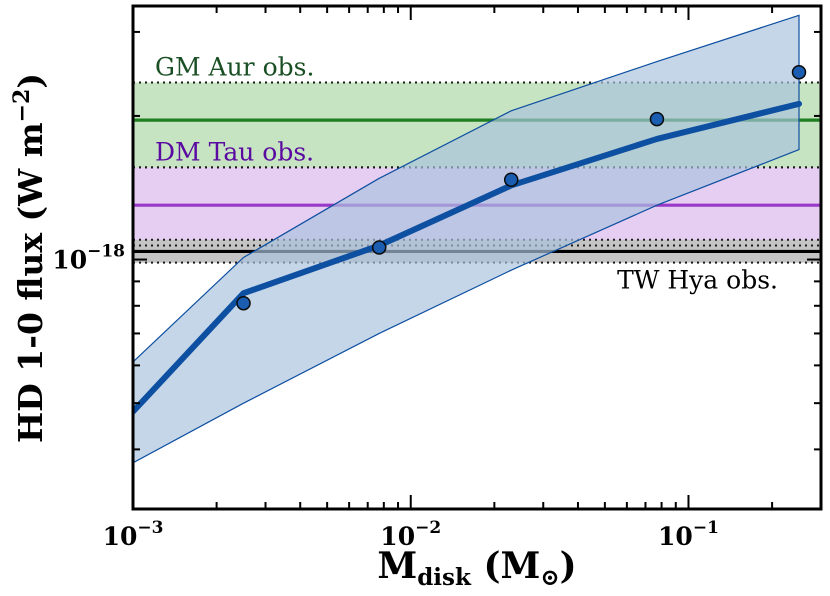  I want to click on y-axis-label: HD 1-0 flux (W m−2), so click(29, 258).